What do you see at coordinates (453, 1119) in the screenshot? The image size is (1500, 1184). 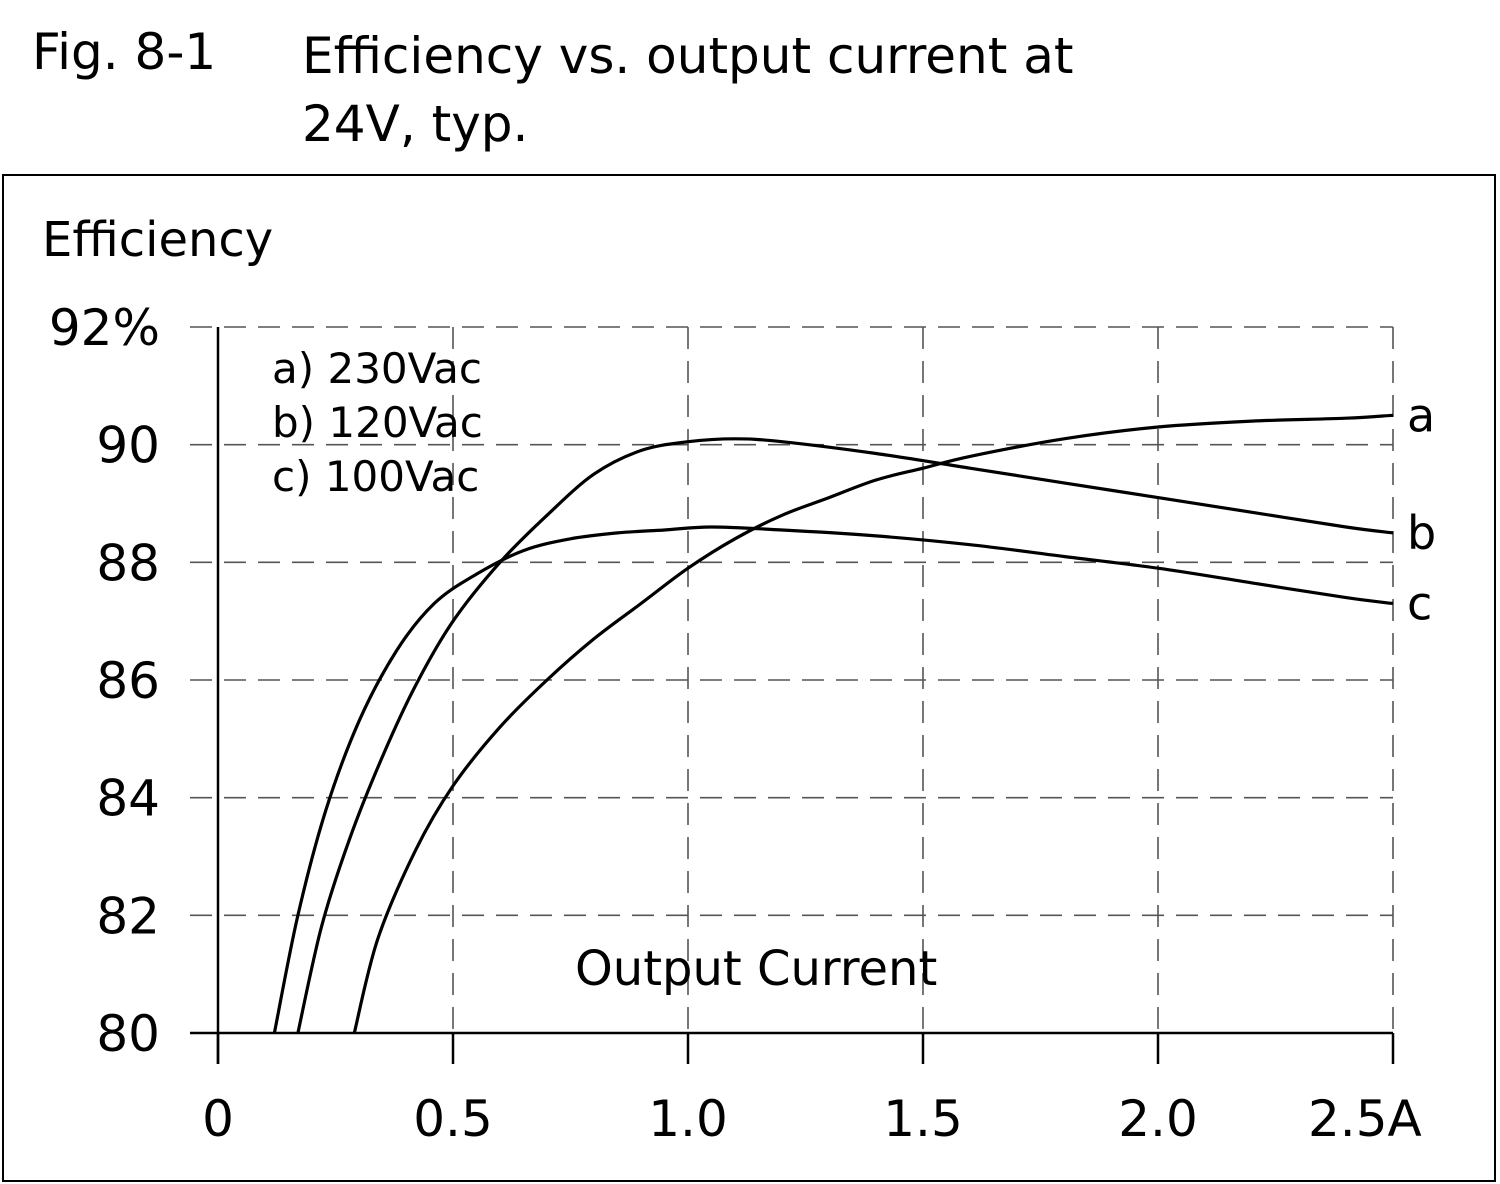 I see `x-tick-label: 0.5` at bounding box center [453, 1119].